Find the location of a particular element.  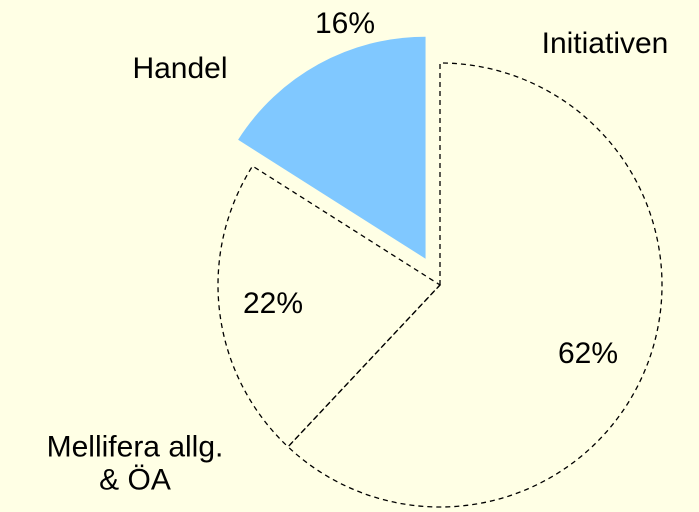

value-label: 16% is located at coordinates (345, 23).